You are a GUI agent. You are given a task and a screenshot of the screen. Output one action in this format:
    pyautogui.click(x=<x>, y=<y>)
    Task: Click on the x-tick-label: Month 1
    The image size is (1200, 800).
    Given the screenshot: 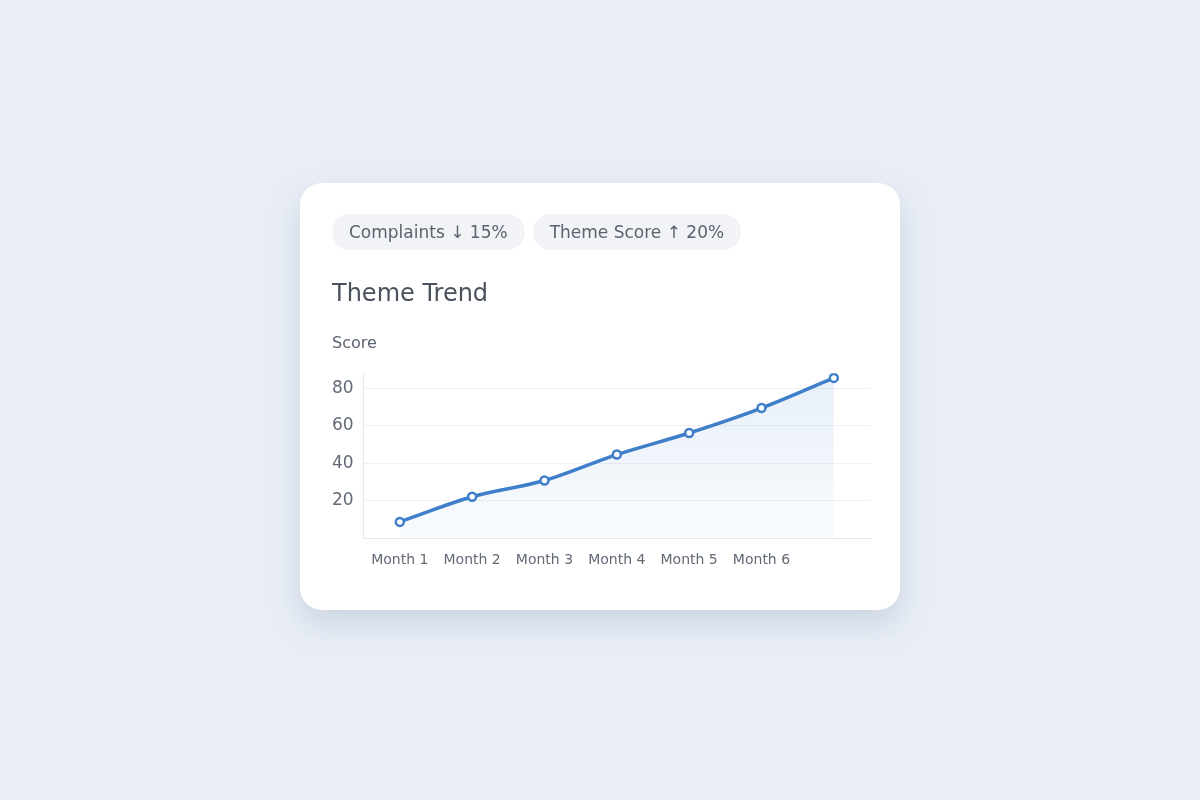 What is the action you would take?
    pyautogui.click(x=400, y=559)
    